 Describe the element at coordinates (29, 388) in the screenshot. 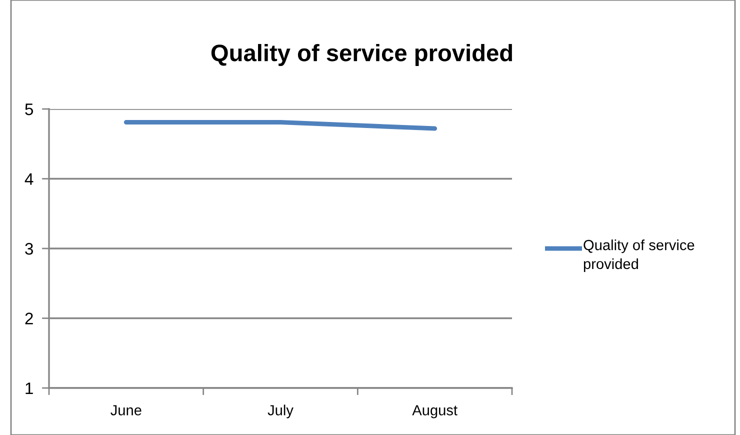

I see `y-tick-label: 1` at that location.